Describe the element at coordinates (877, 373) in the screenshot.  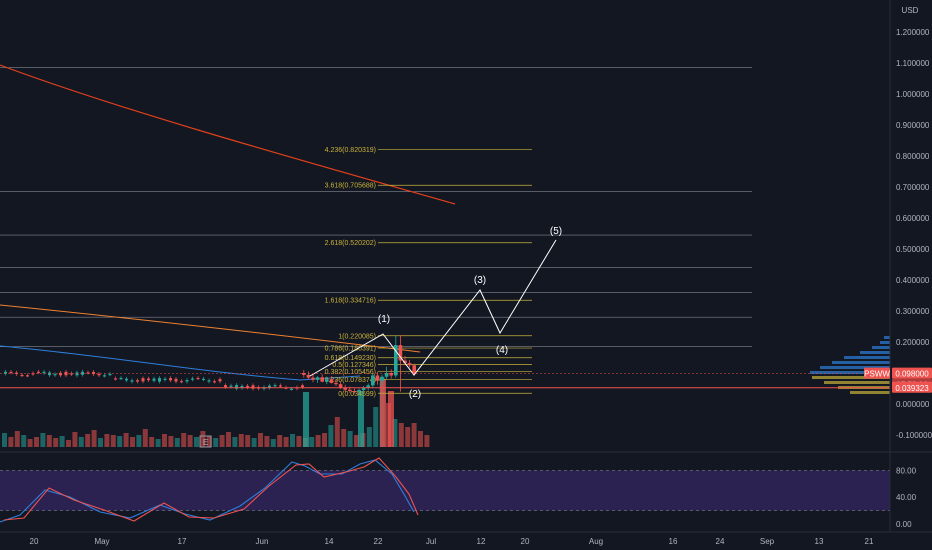
I see `symbol-tag-box` at that location.